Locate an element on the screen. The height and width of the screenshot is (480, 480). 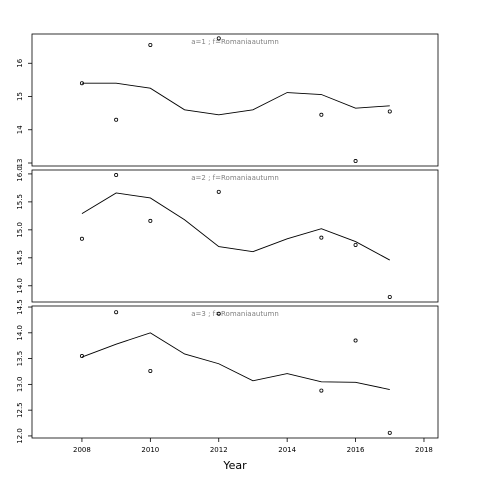
y-tick-label: 15.5 is located at coordinates (20, 202).